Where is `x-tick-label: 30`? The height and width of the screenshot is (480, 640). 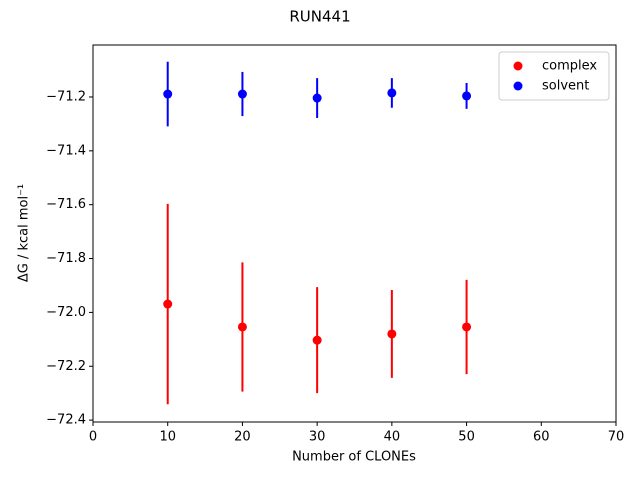
x-tick-label: 30 is located at coordinates (317, 437).